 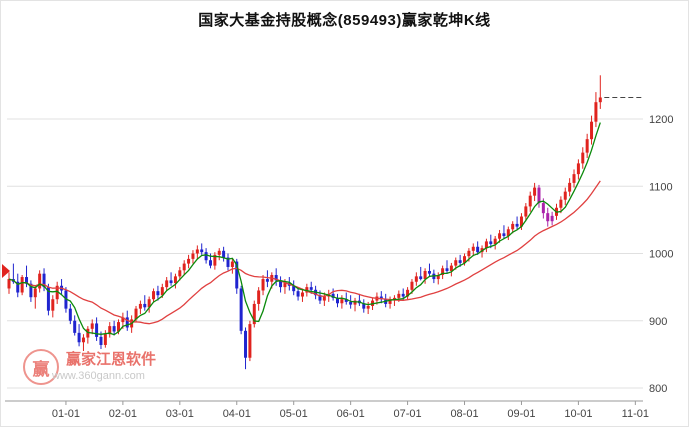 I want to click on chart-title: 国家大基金持股概念(859493)赢家乾坤K线, so click(x=344, y=20).